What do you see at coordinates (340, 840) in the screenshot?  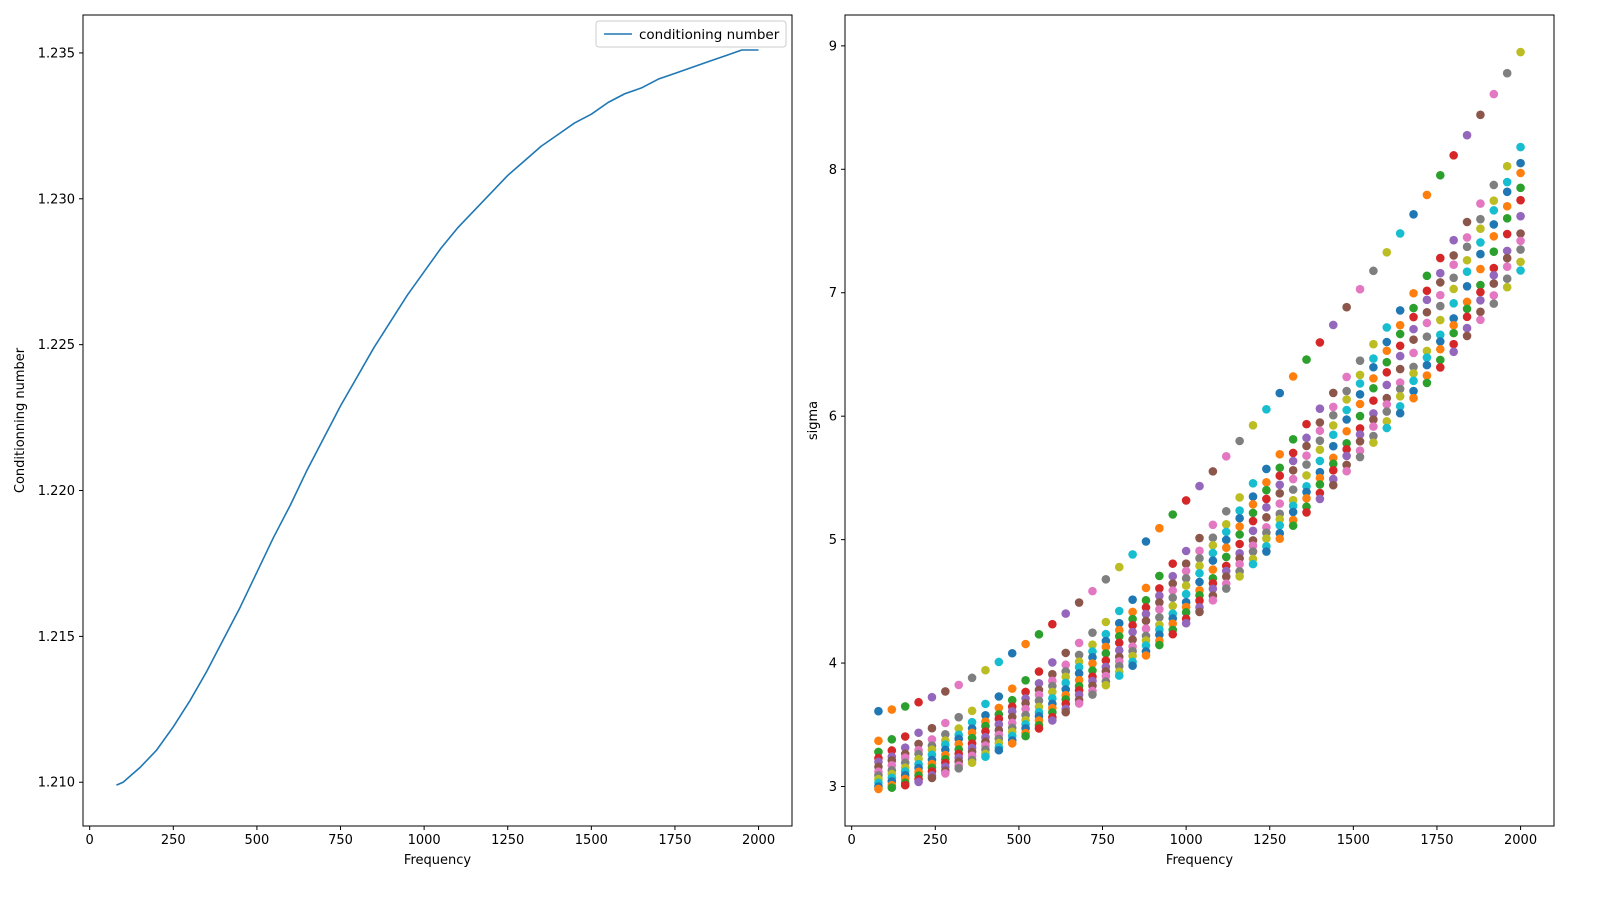 I see `x-tick-label: 750` at bounding box center [340, 840].